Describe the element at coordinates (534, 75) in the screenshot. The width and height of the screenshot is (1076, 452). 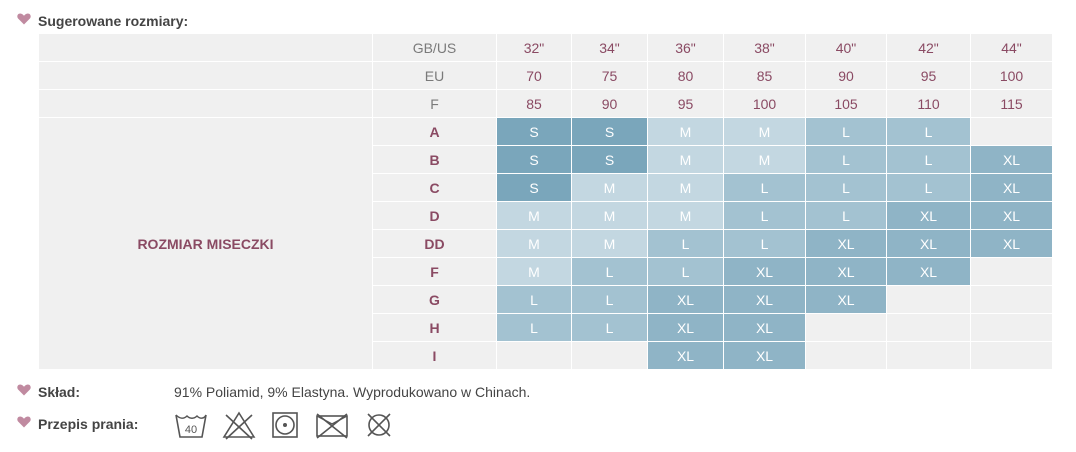
I see `band-size-cell: 70` at that location.